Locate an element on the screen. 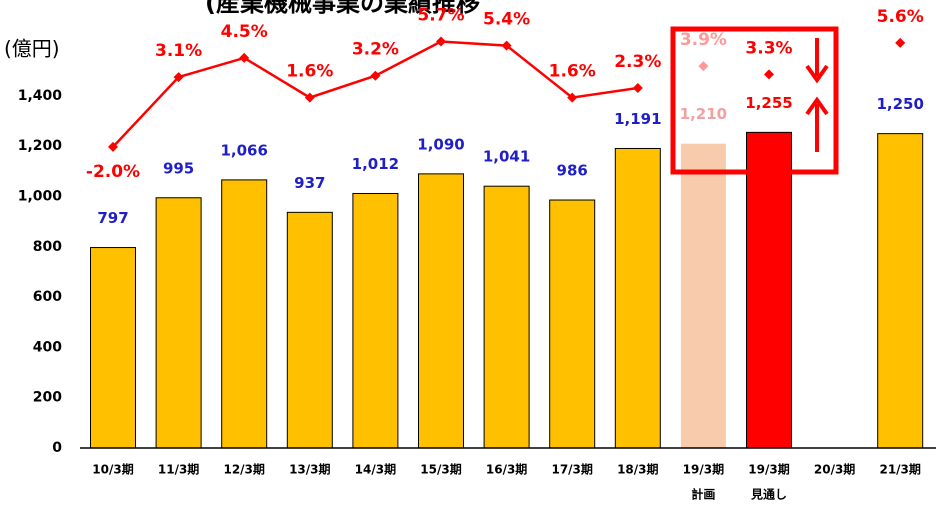  line-value-label: 3.3% is located at coordinates (768, 48).